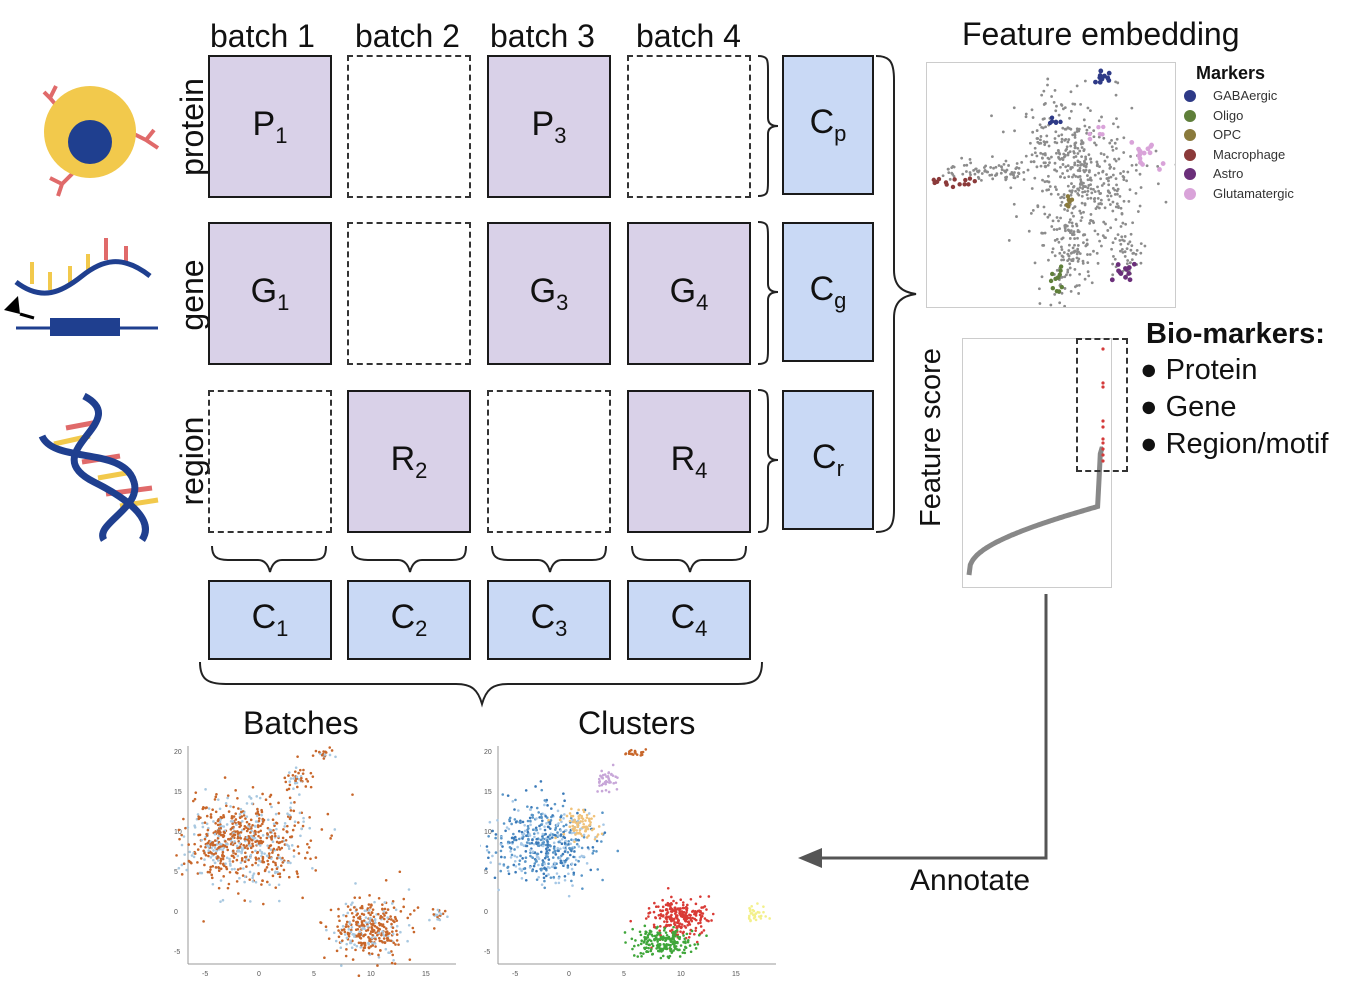  What do you see at coordinates (488, 752) in the screenshot?
I see `clusters-y-tick: 20` at bounding box center [488, 752].